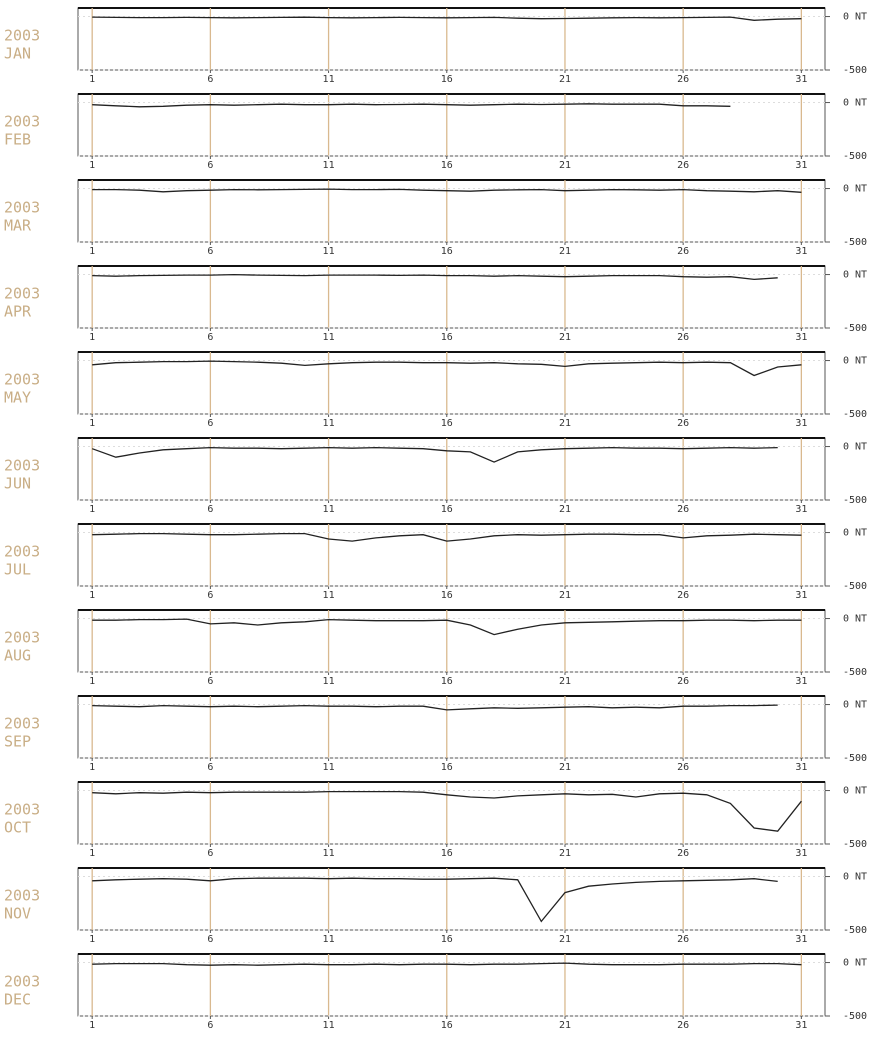 Image resolution: width=888 pixels, height=1038 pixels. What do you see at coordinates (17, 914) in the screenshot?
I see `month-label: NOV` at bounding box center [17, 914].